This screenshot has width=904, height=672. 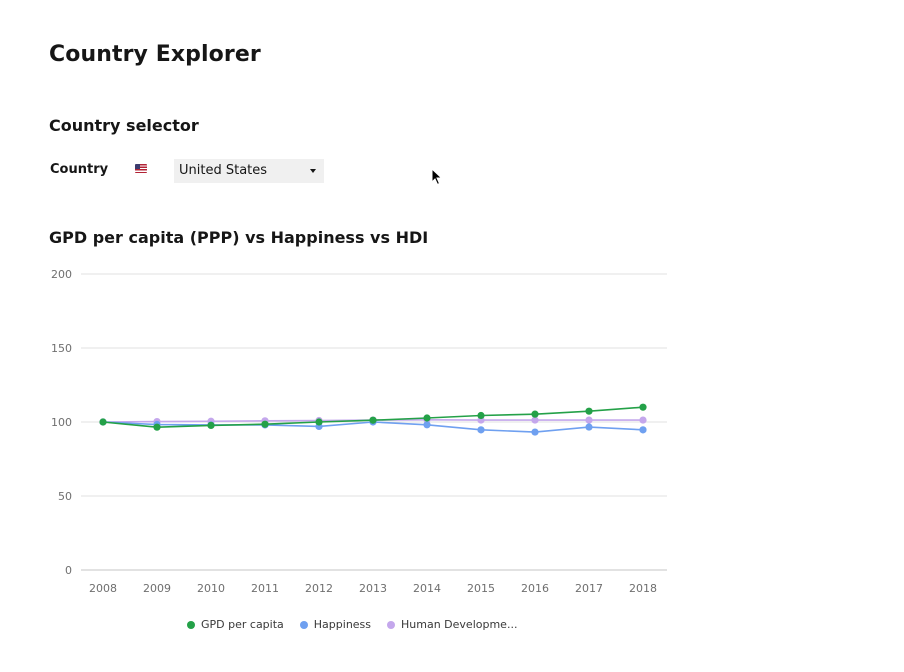 I want to click on x-tick-label: 2016, so click(x=535, y=588).